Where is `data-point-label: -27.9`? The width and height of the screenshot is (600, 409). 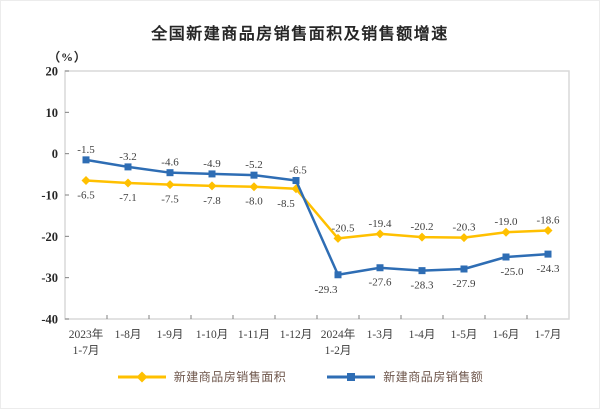 data-point-label: -27.9 is located at coordinates (464, 284).